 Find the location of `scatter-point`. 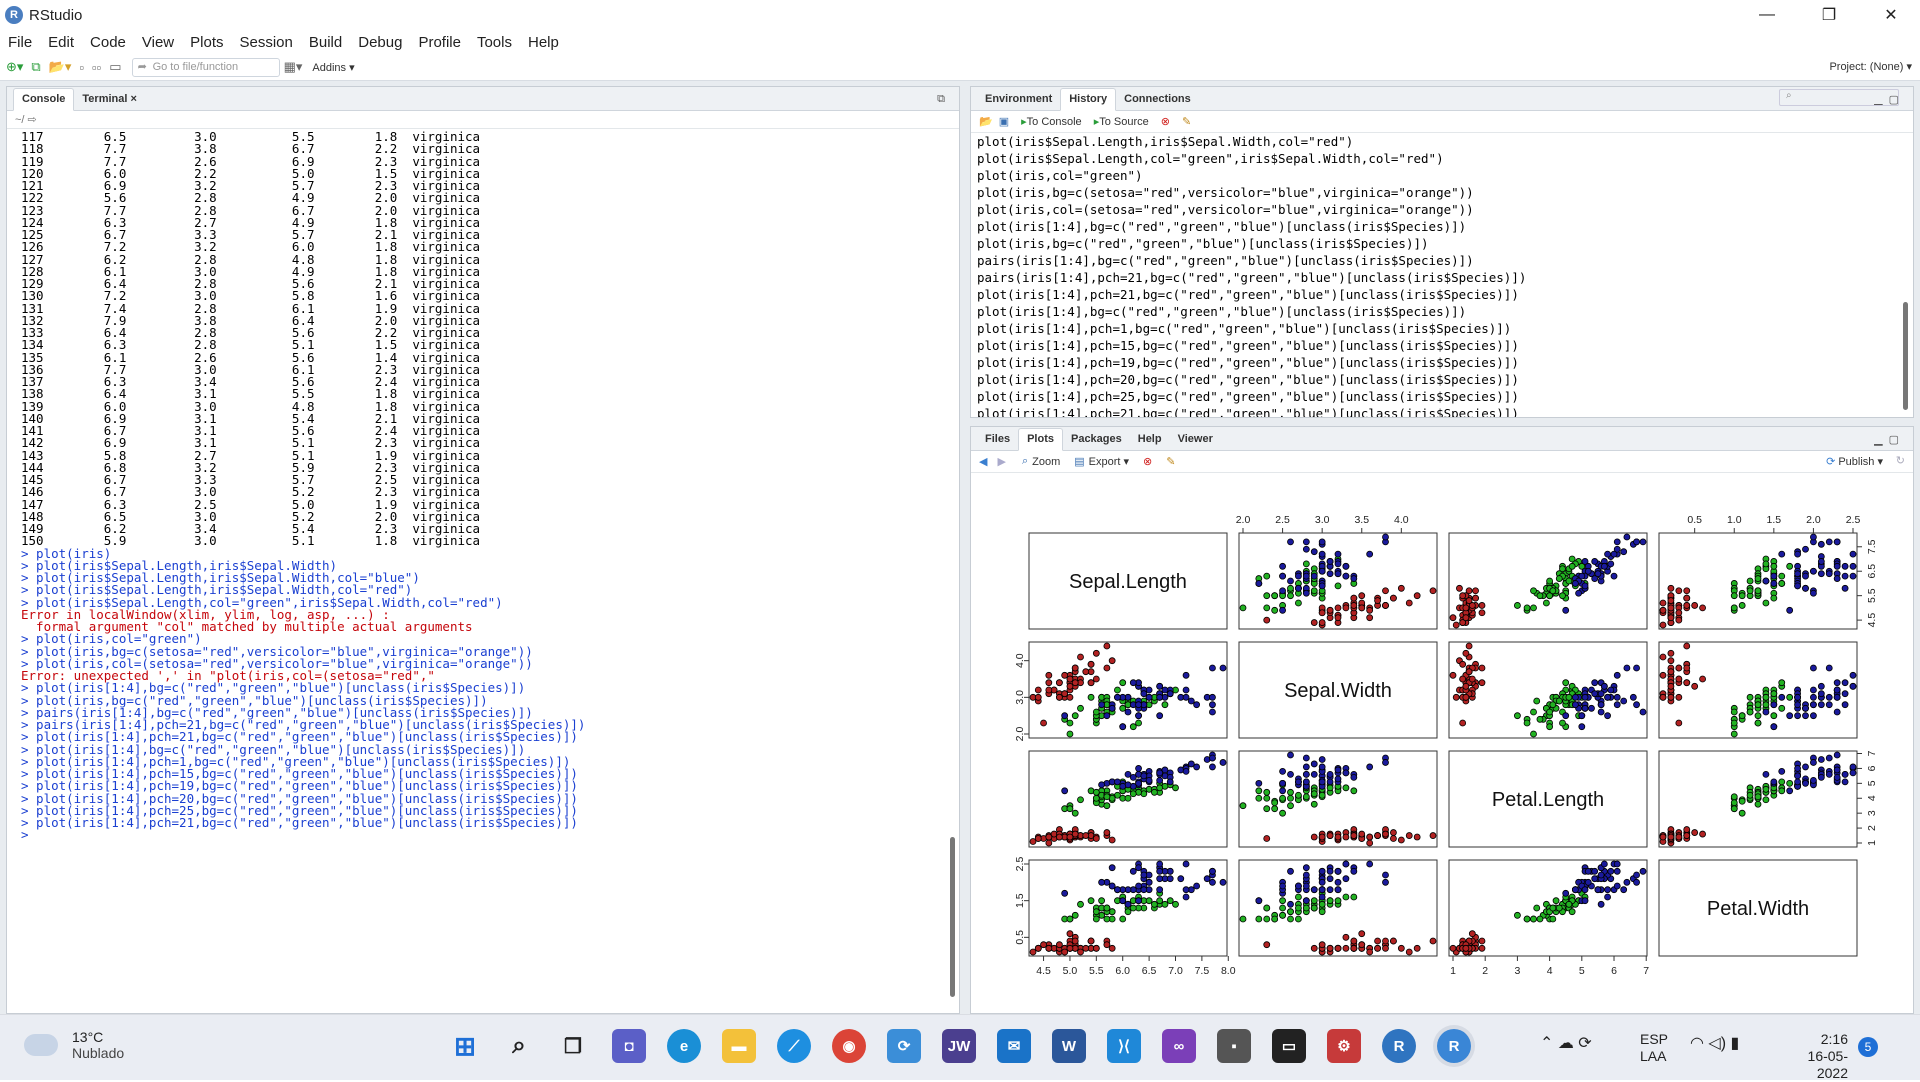

scatter-point is located at coordinates (1354, 578).